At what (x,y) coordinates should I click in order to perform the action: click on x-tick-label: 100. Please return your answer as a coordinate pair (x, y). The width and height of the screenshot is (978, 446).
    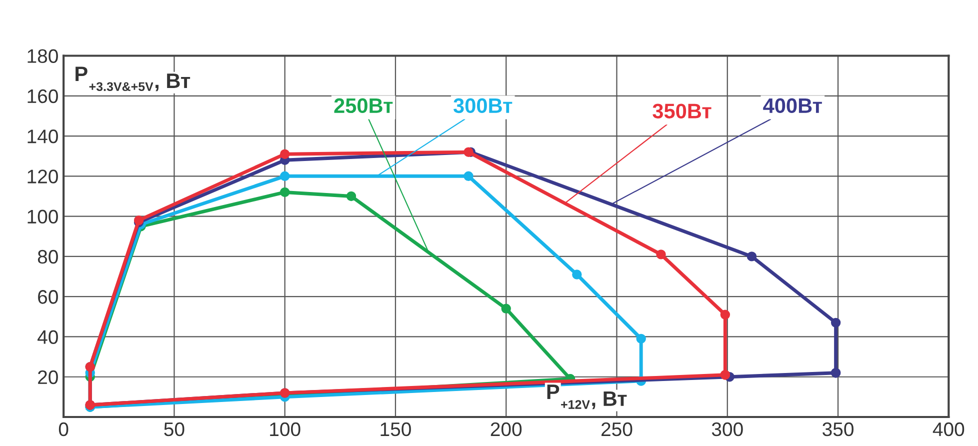
    Looking at the image, I should click on (285, 429).